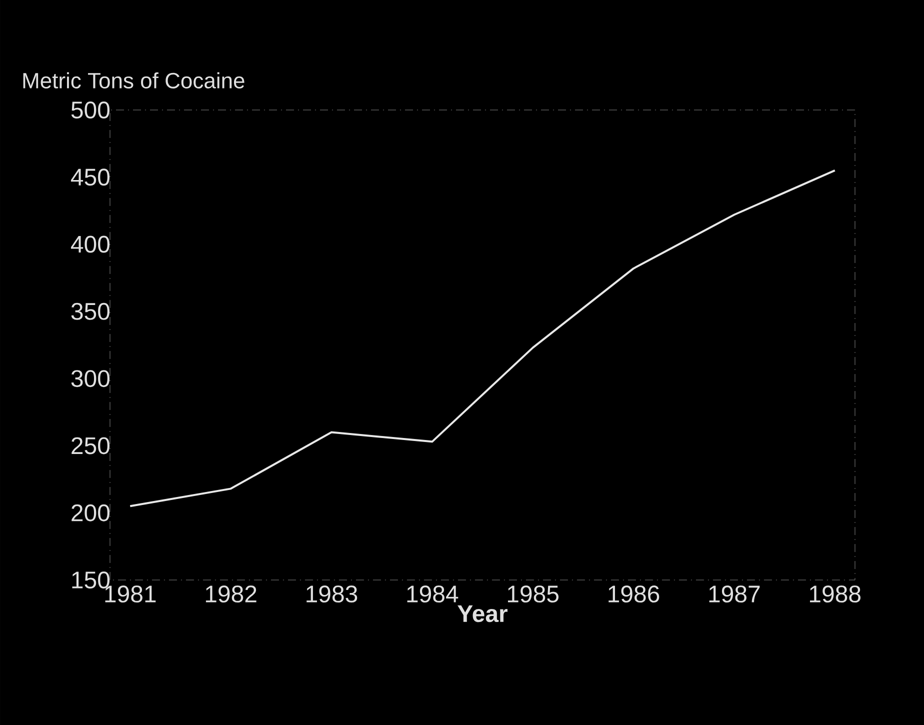 The width and height of the screenshot is (924, 725). What do you see at coordinates (835, 594) in the screenshot?
I see `x-tick-label: 1988` at bounding box center [835, 594].